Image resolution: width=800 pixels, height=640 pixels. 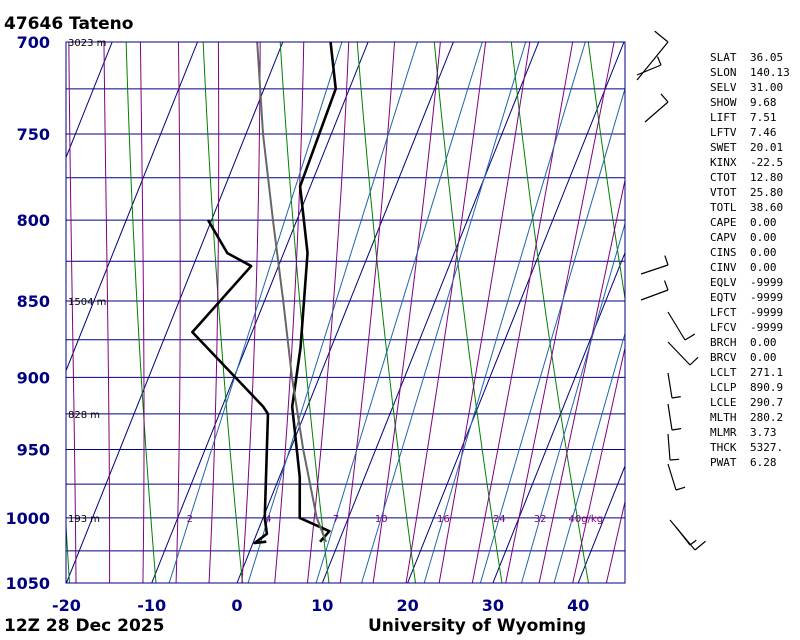 What do you see at coordinates (767, 372) in the screenshot?
I see `index-value: 271.1` at bounding box center [767, 372].